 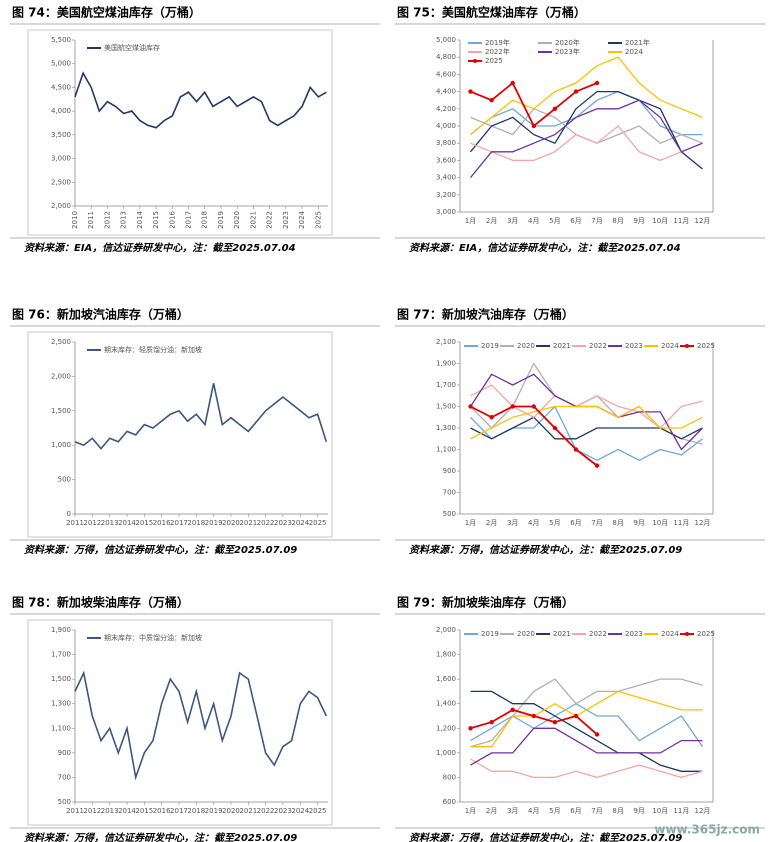 I want to click on y-tick-label: 5,000, so click(x=446, y=40).